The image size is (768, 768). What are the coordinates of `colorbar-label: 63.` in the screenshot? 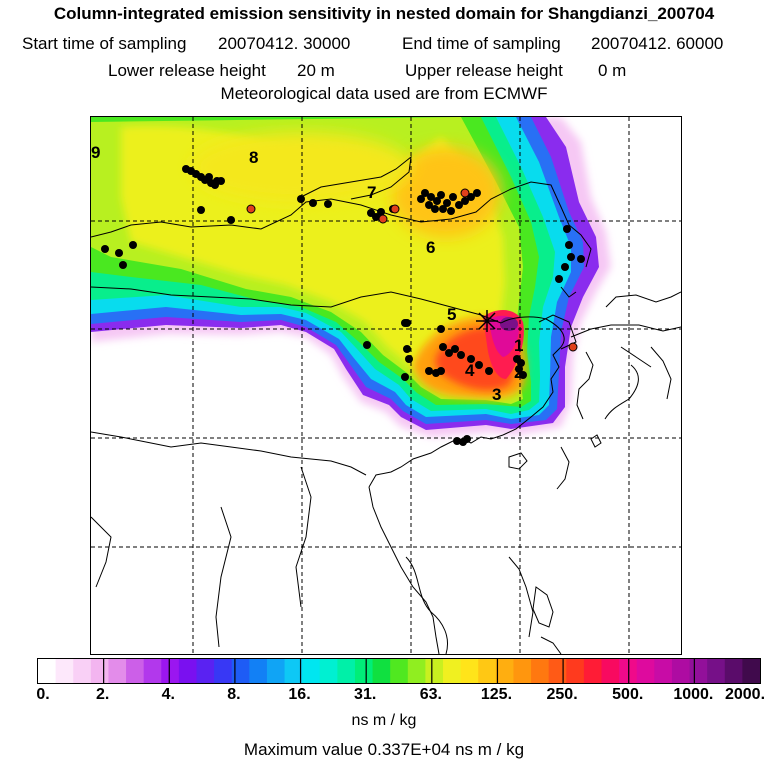 It's located at (430, 694).